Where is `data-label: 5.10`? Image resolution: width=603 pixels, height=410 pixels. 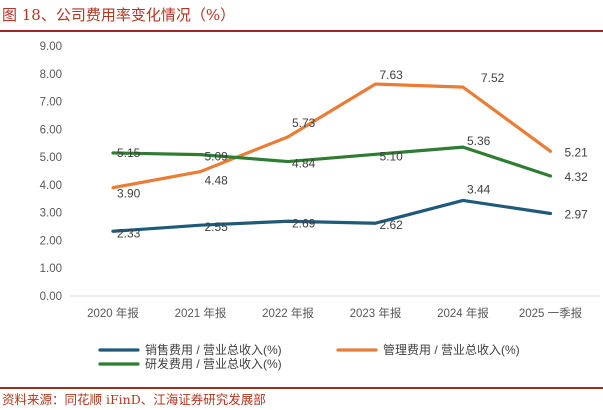 data-label: 5.10 is located at coordinates (392, 156).